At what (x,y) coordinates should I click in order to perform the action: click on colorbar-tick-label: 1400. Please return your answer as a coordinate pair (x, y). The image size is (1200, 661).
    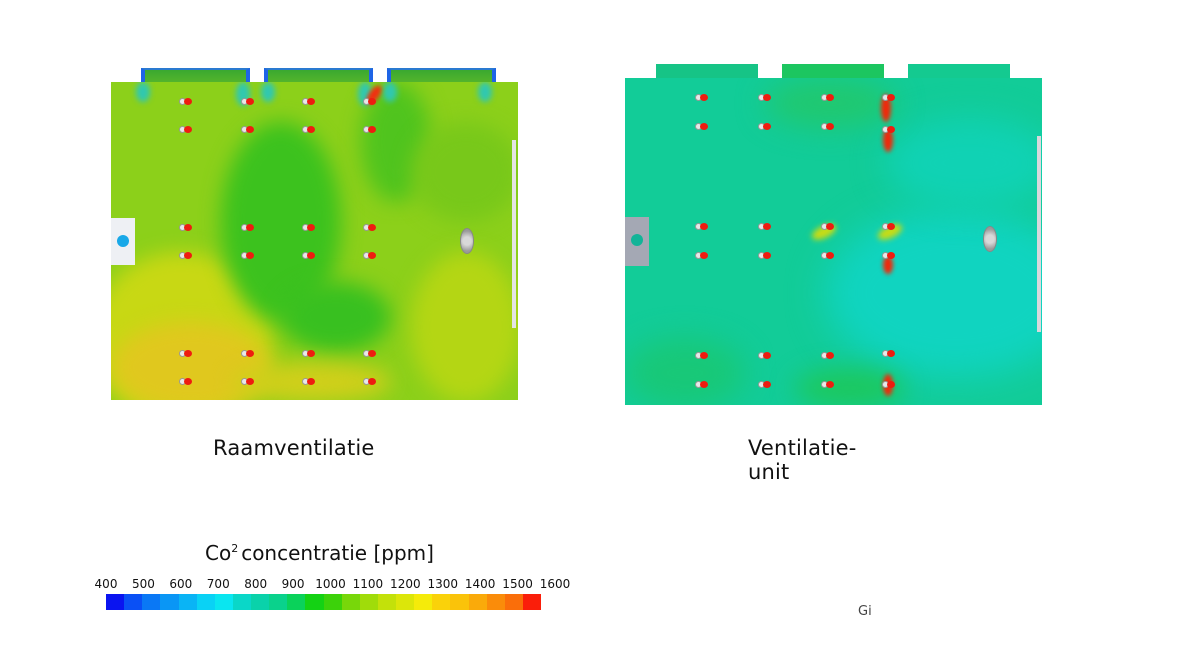
    Looking at the image, I should click on (480, 584).